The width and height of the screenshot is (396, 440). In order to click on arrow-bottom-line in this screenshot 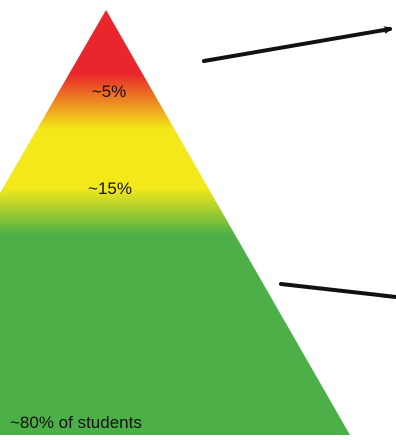, I will do `click(337, 290)`.